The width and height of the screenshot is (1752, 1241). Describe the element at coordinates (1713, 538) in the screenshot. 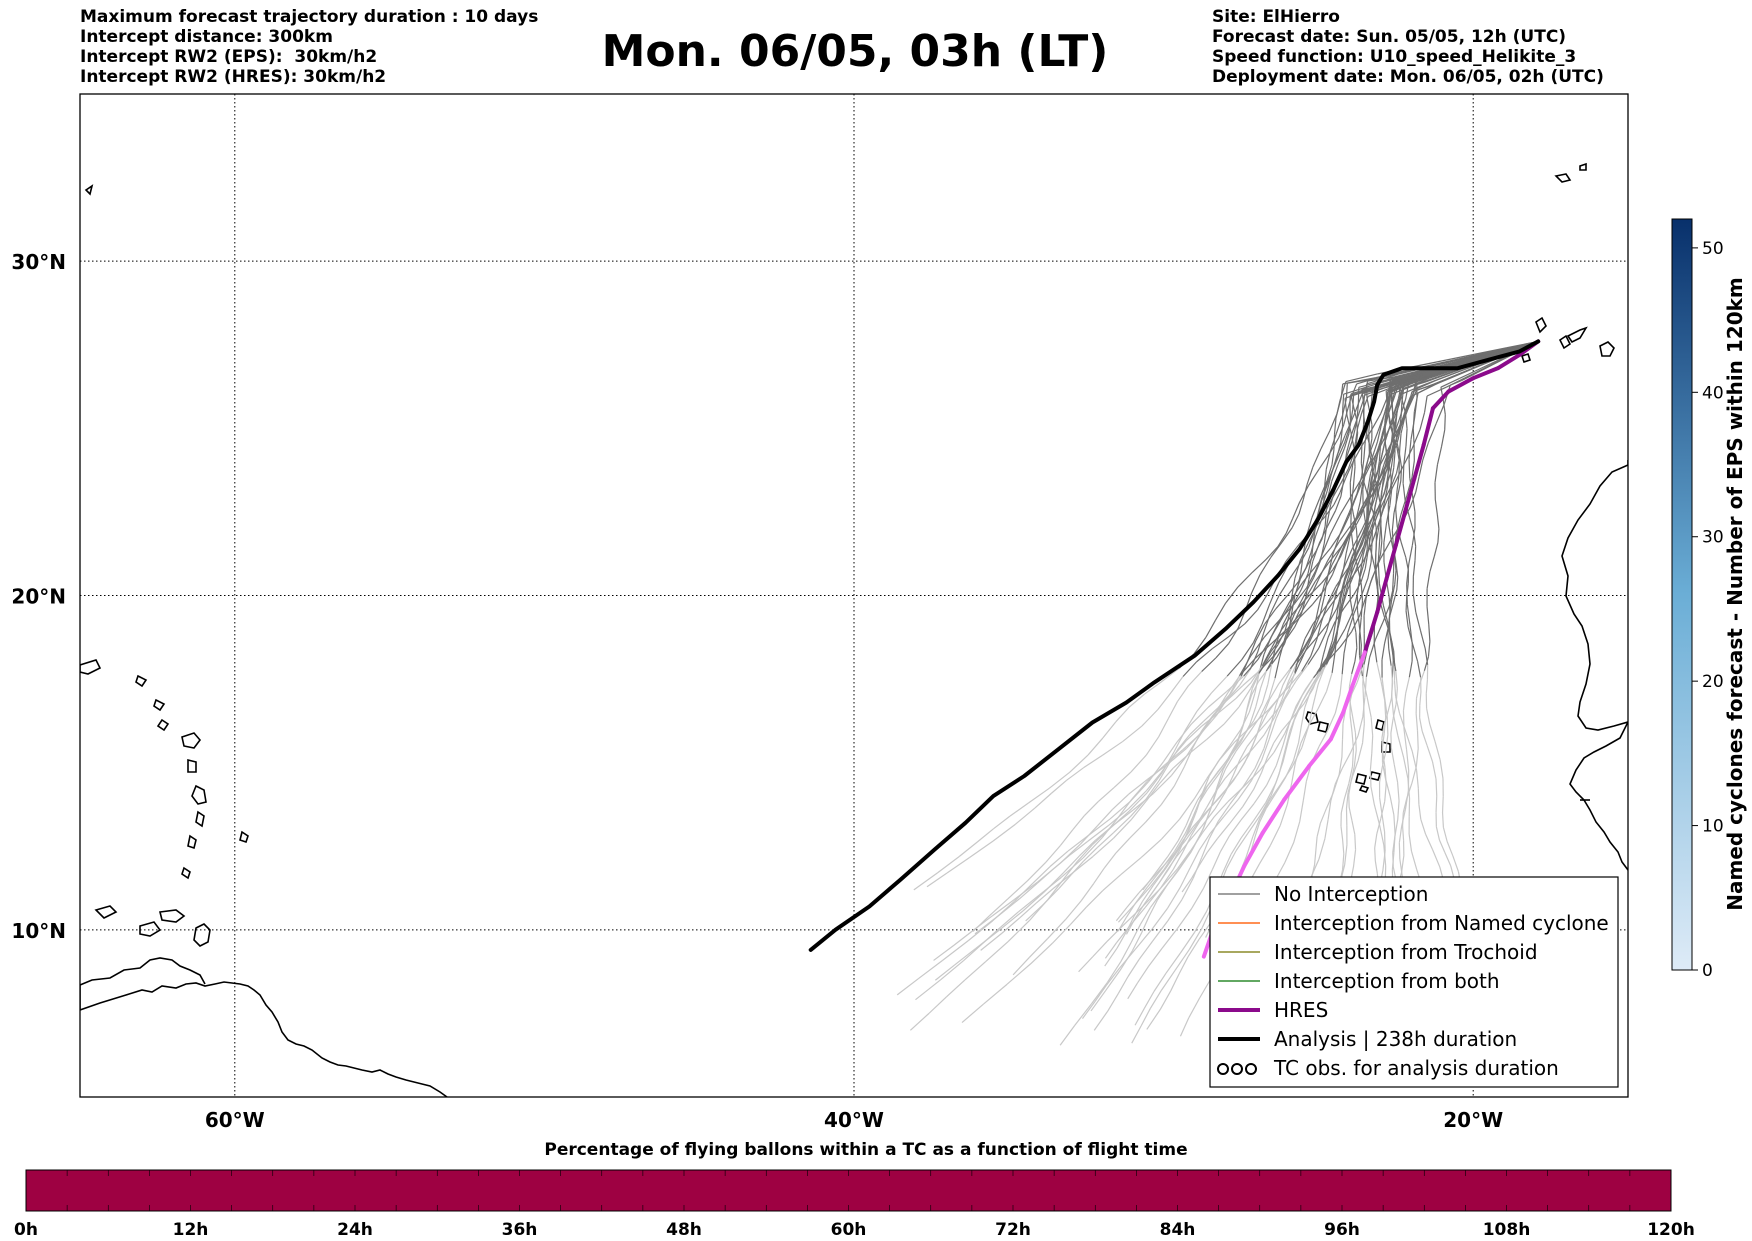

I see `colorbar-tick-label: 30` at that location.